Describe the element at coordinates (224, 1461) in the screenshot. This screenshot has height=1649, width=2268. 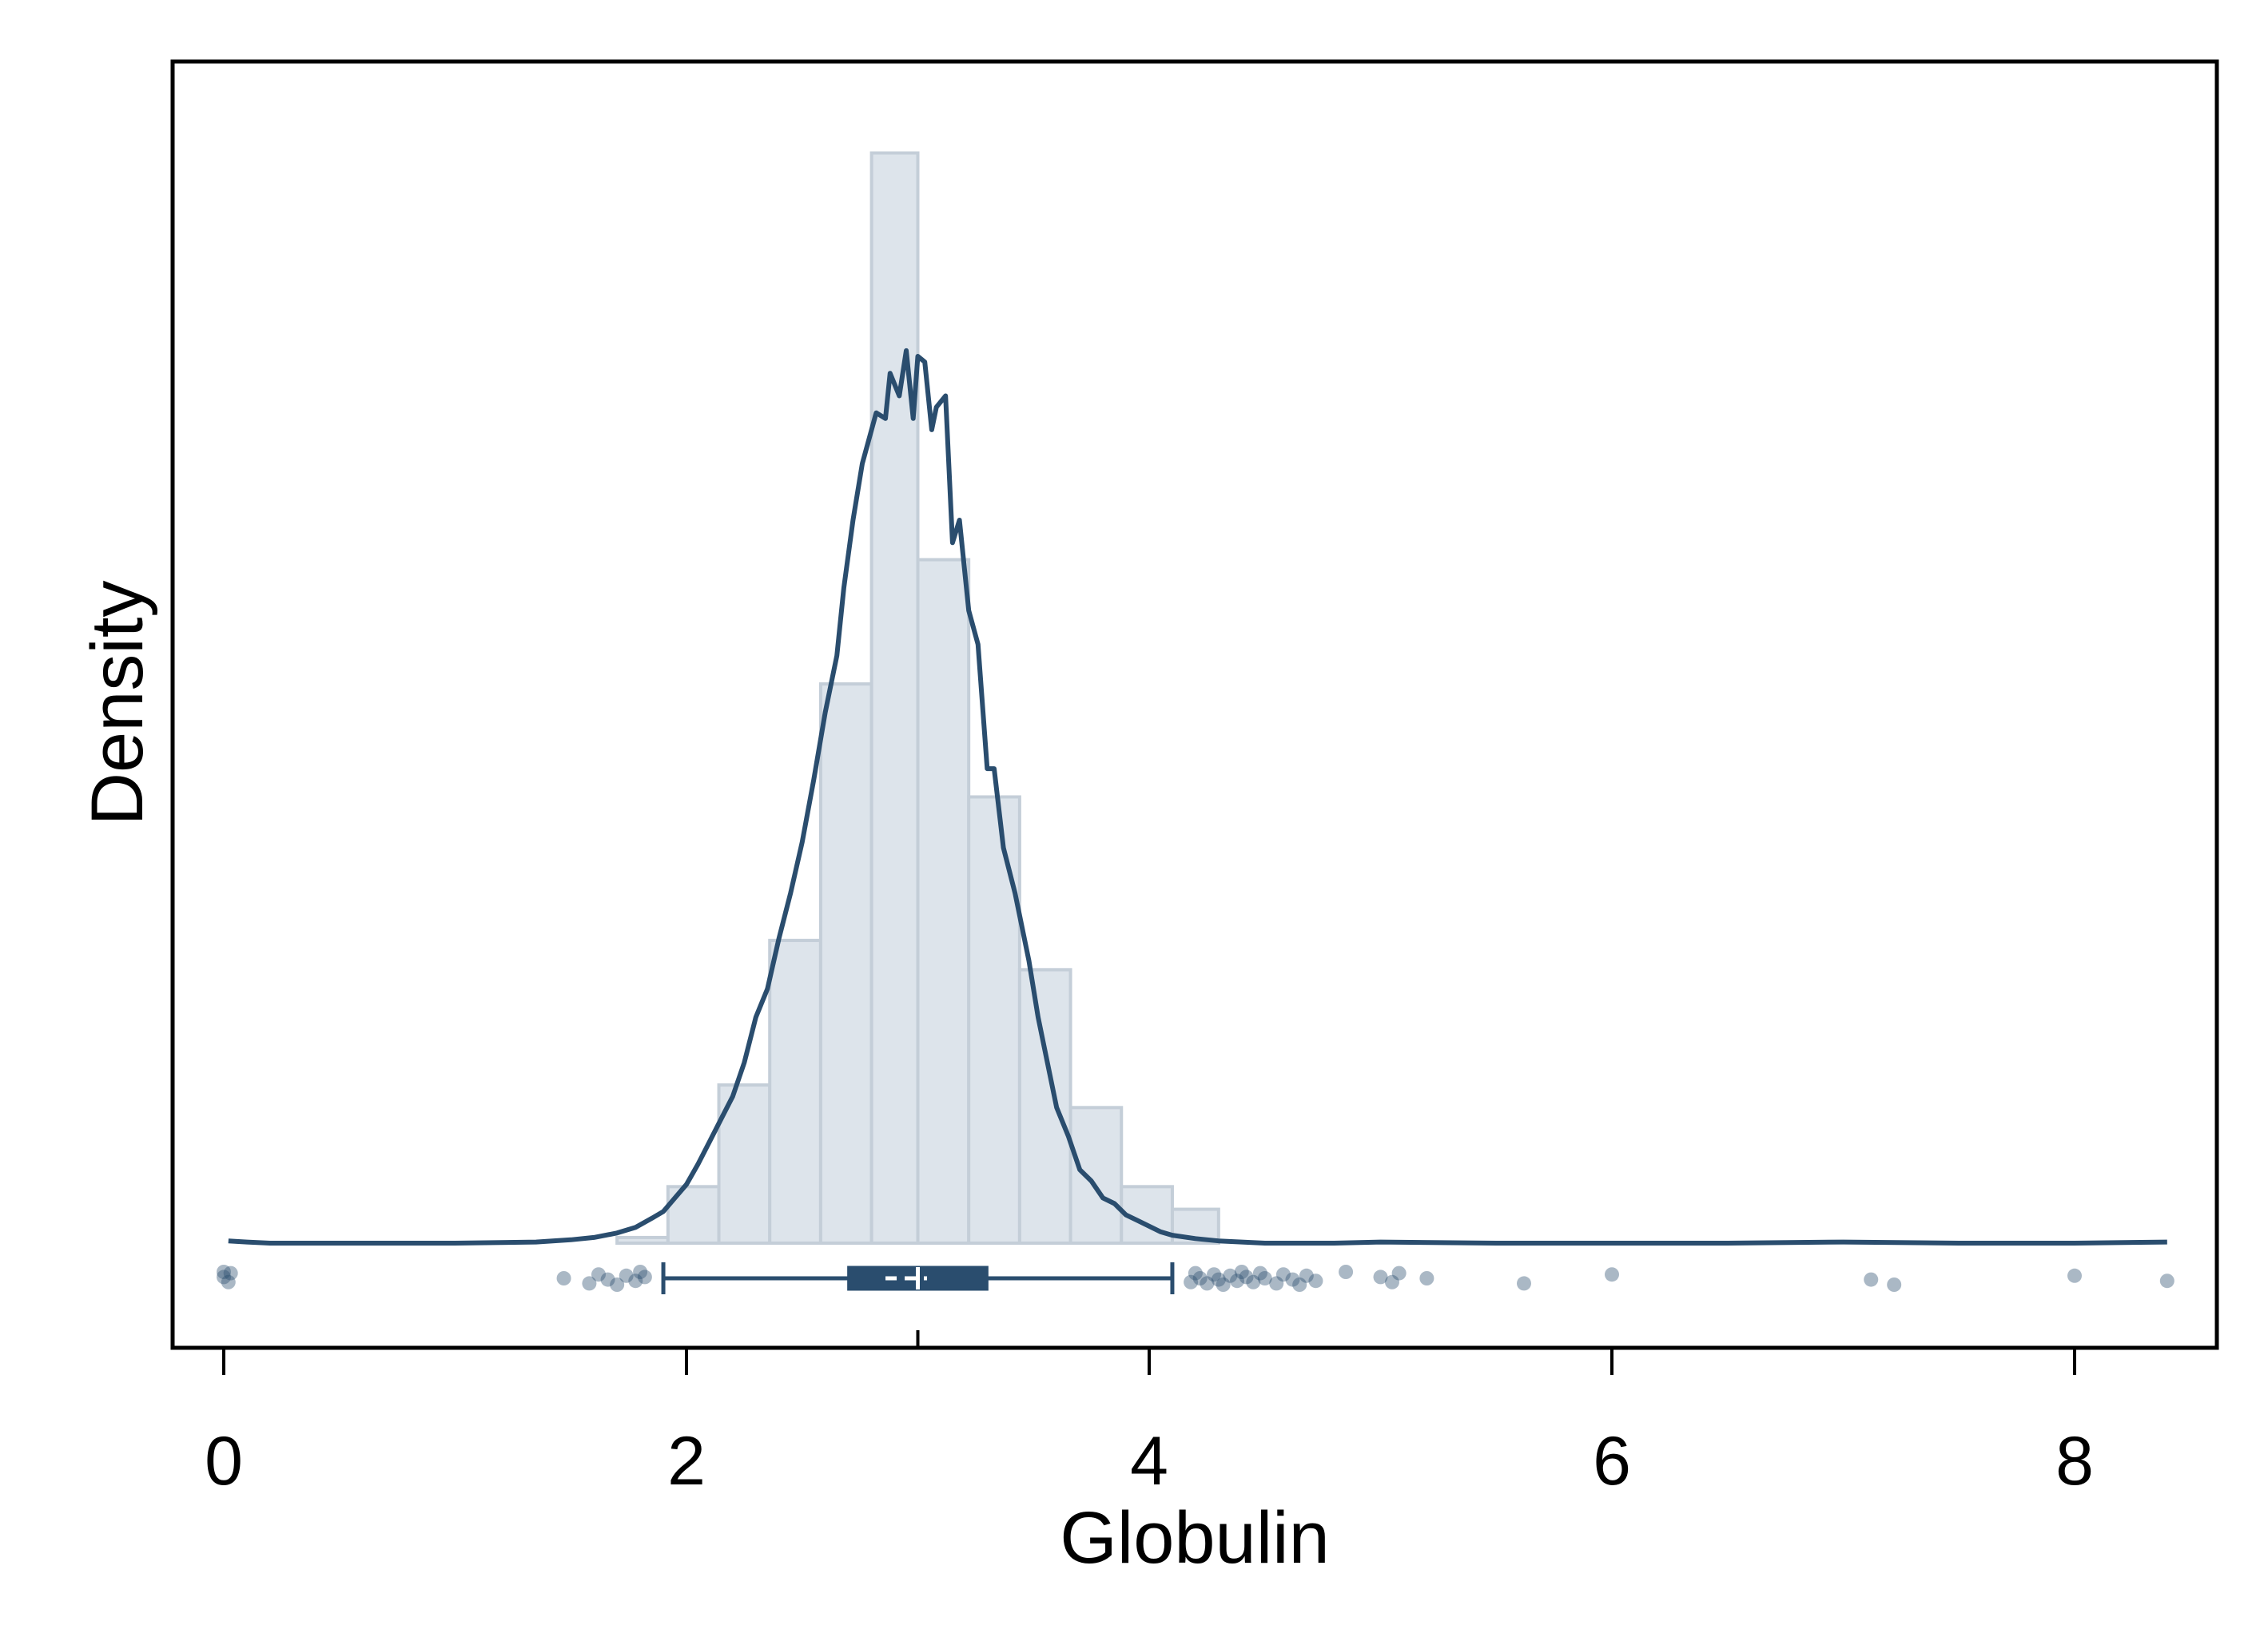
I see `x-tick-label: 0` at that location.